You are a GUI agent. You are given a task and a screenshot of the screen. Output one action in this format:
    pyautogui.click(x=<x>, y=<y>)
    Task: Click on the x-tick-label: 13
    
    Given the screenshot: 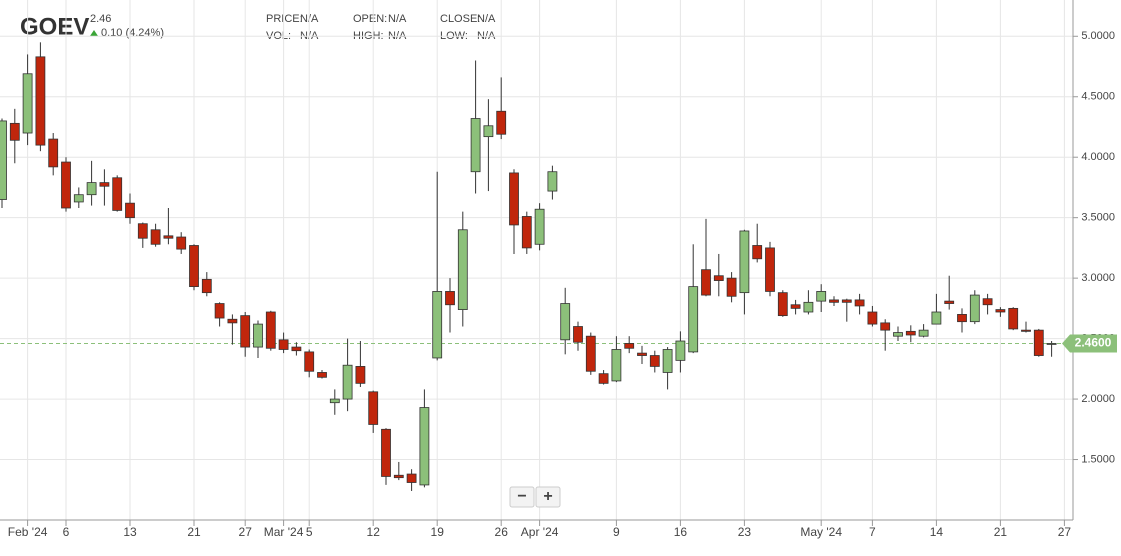 What is the action you would take?
    pyautogui.click(x=130, y=532)
    